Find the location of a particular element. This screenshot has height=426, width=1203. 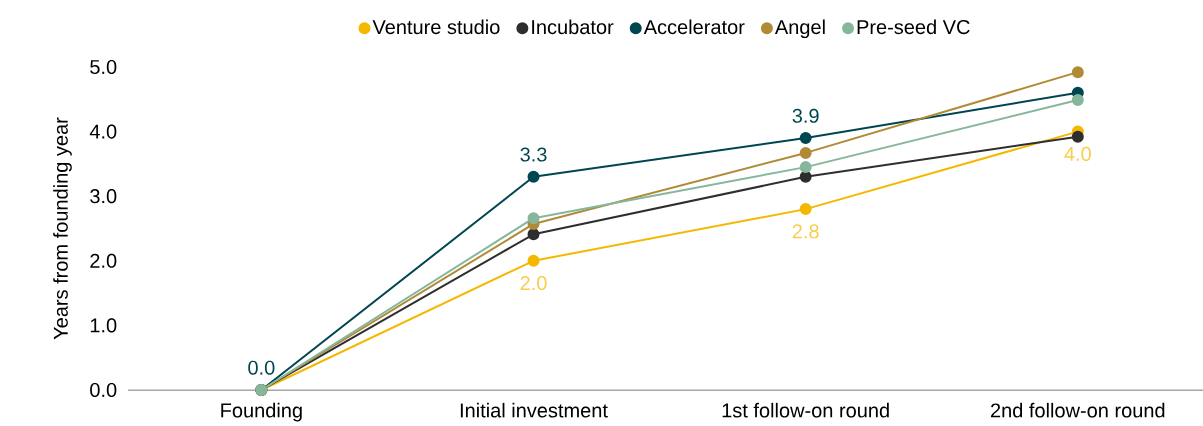

y-tick-label: 1.0 is located at coordinates (103, 325).